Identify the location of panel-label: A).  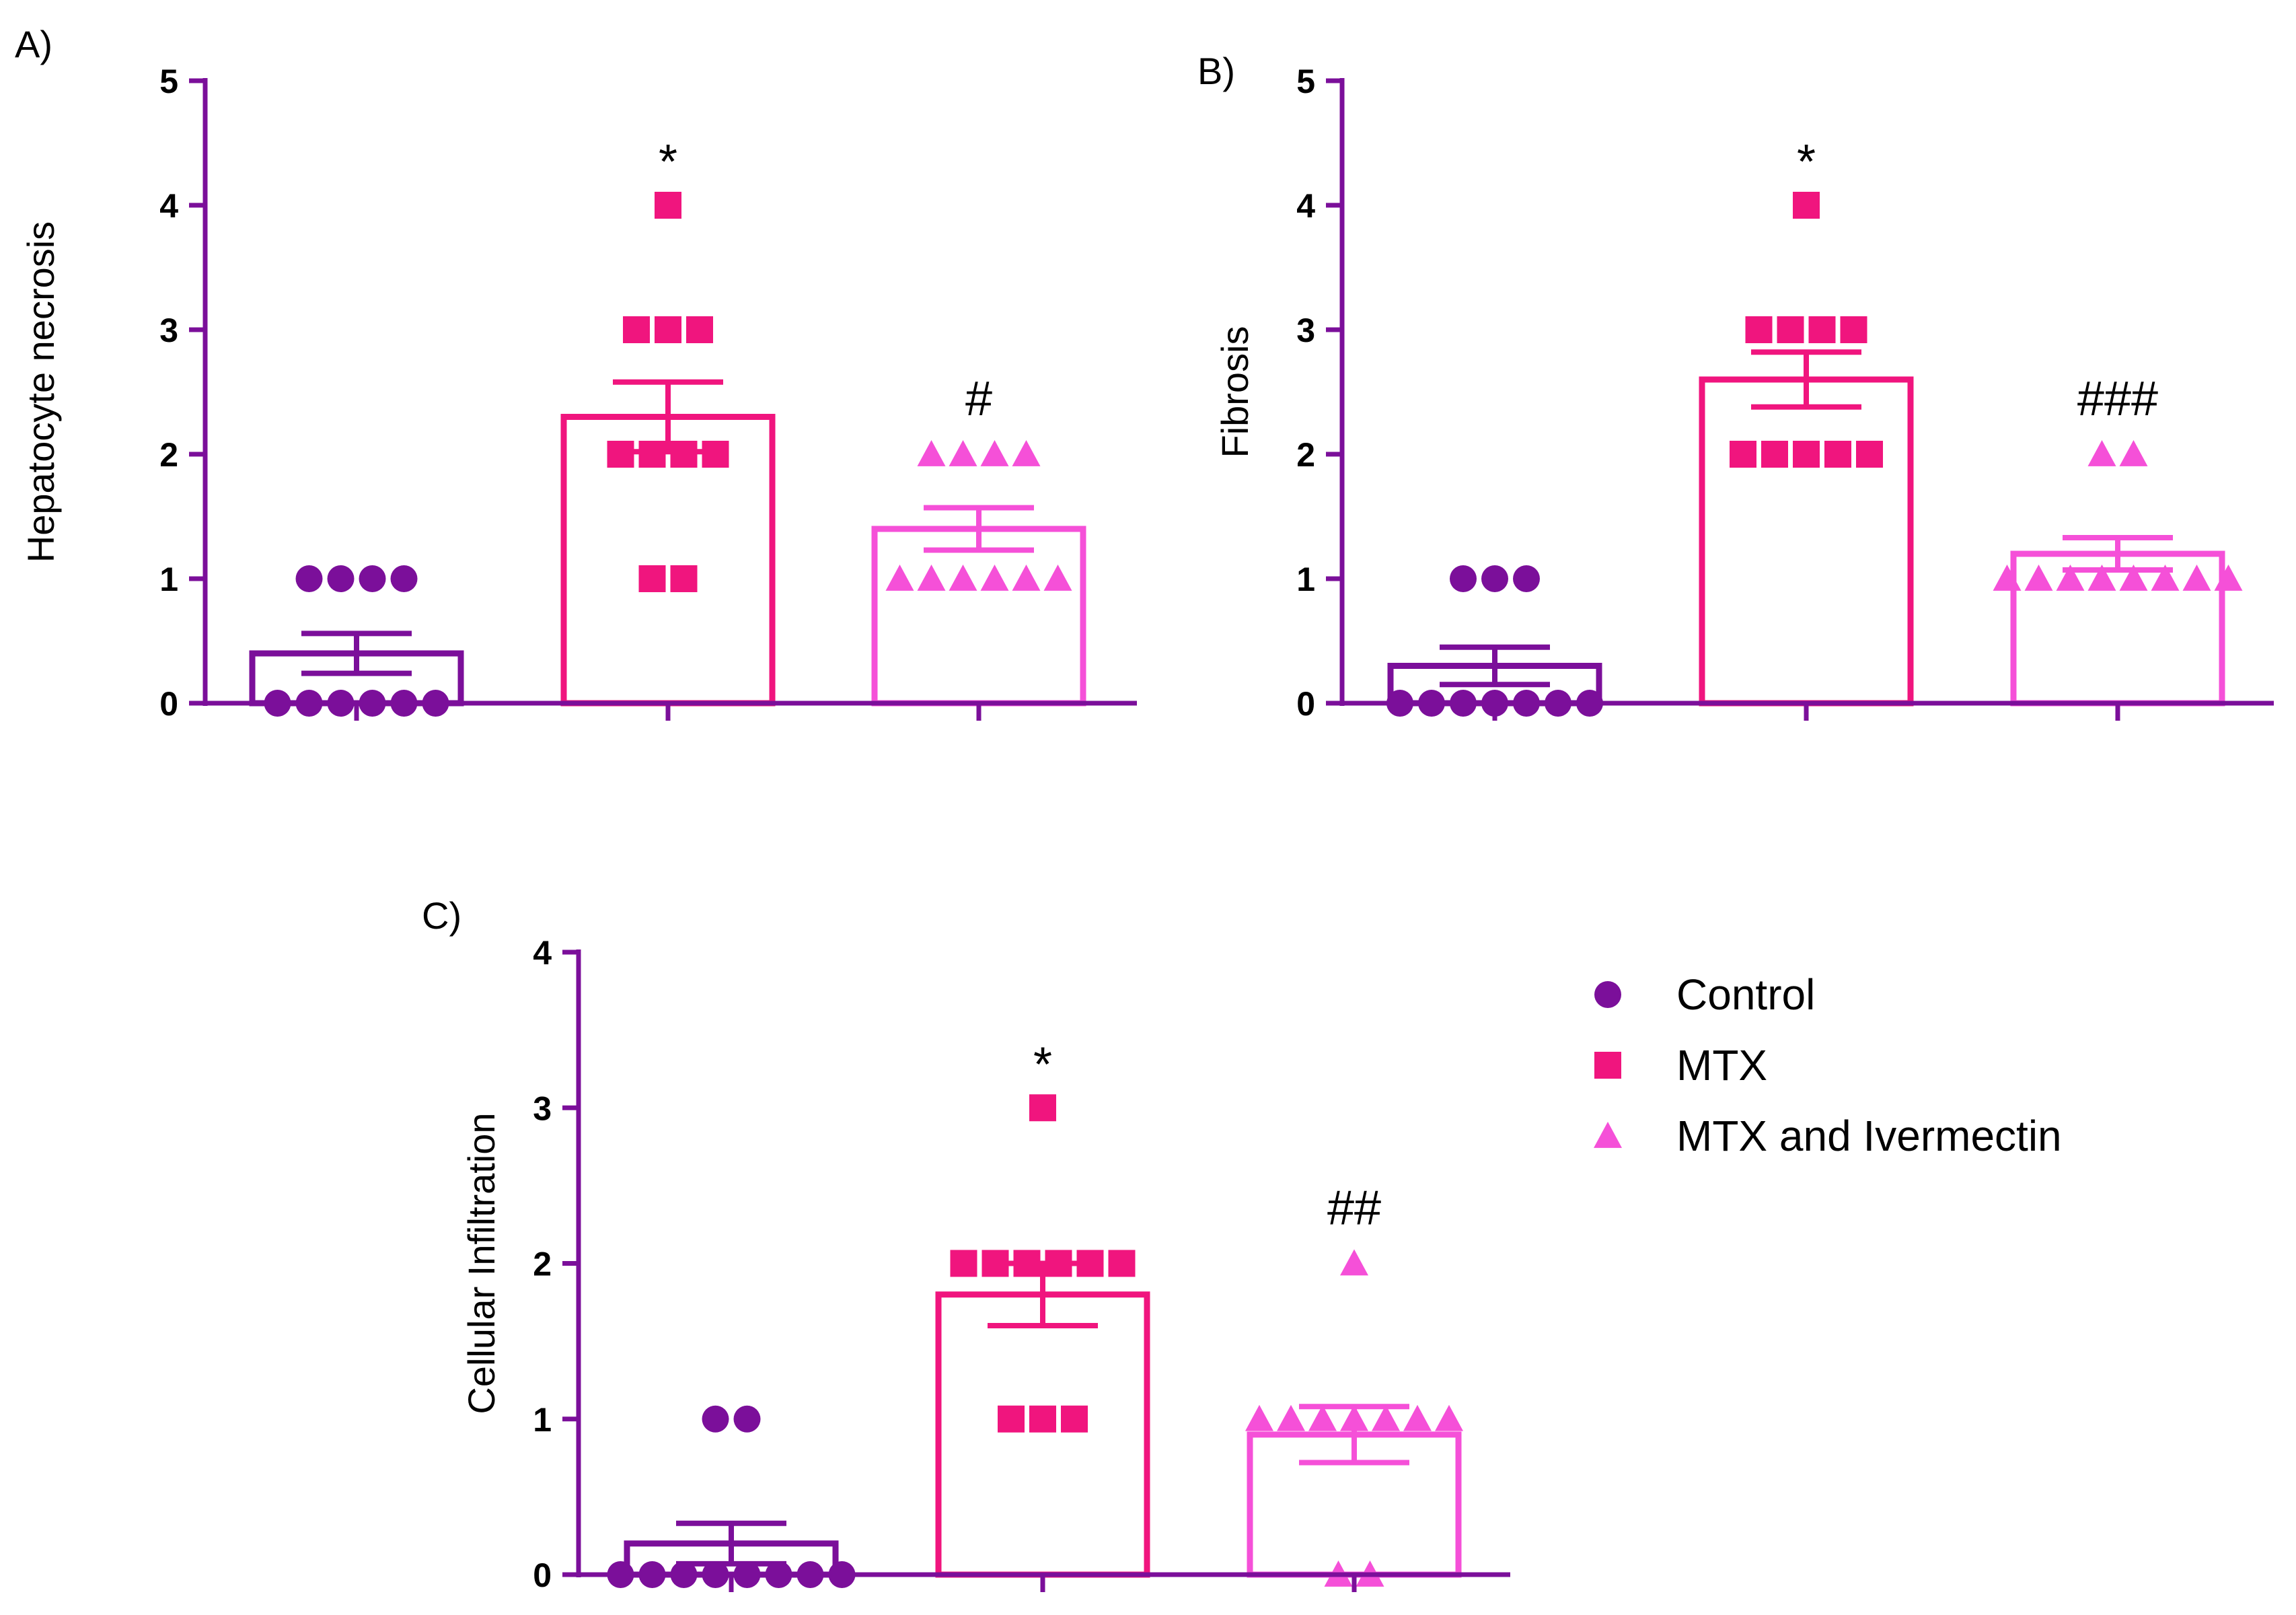
(33, 44).